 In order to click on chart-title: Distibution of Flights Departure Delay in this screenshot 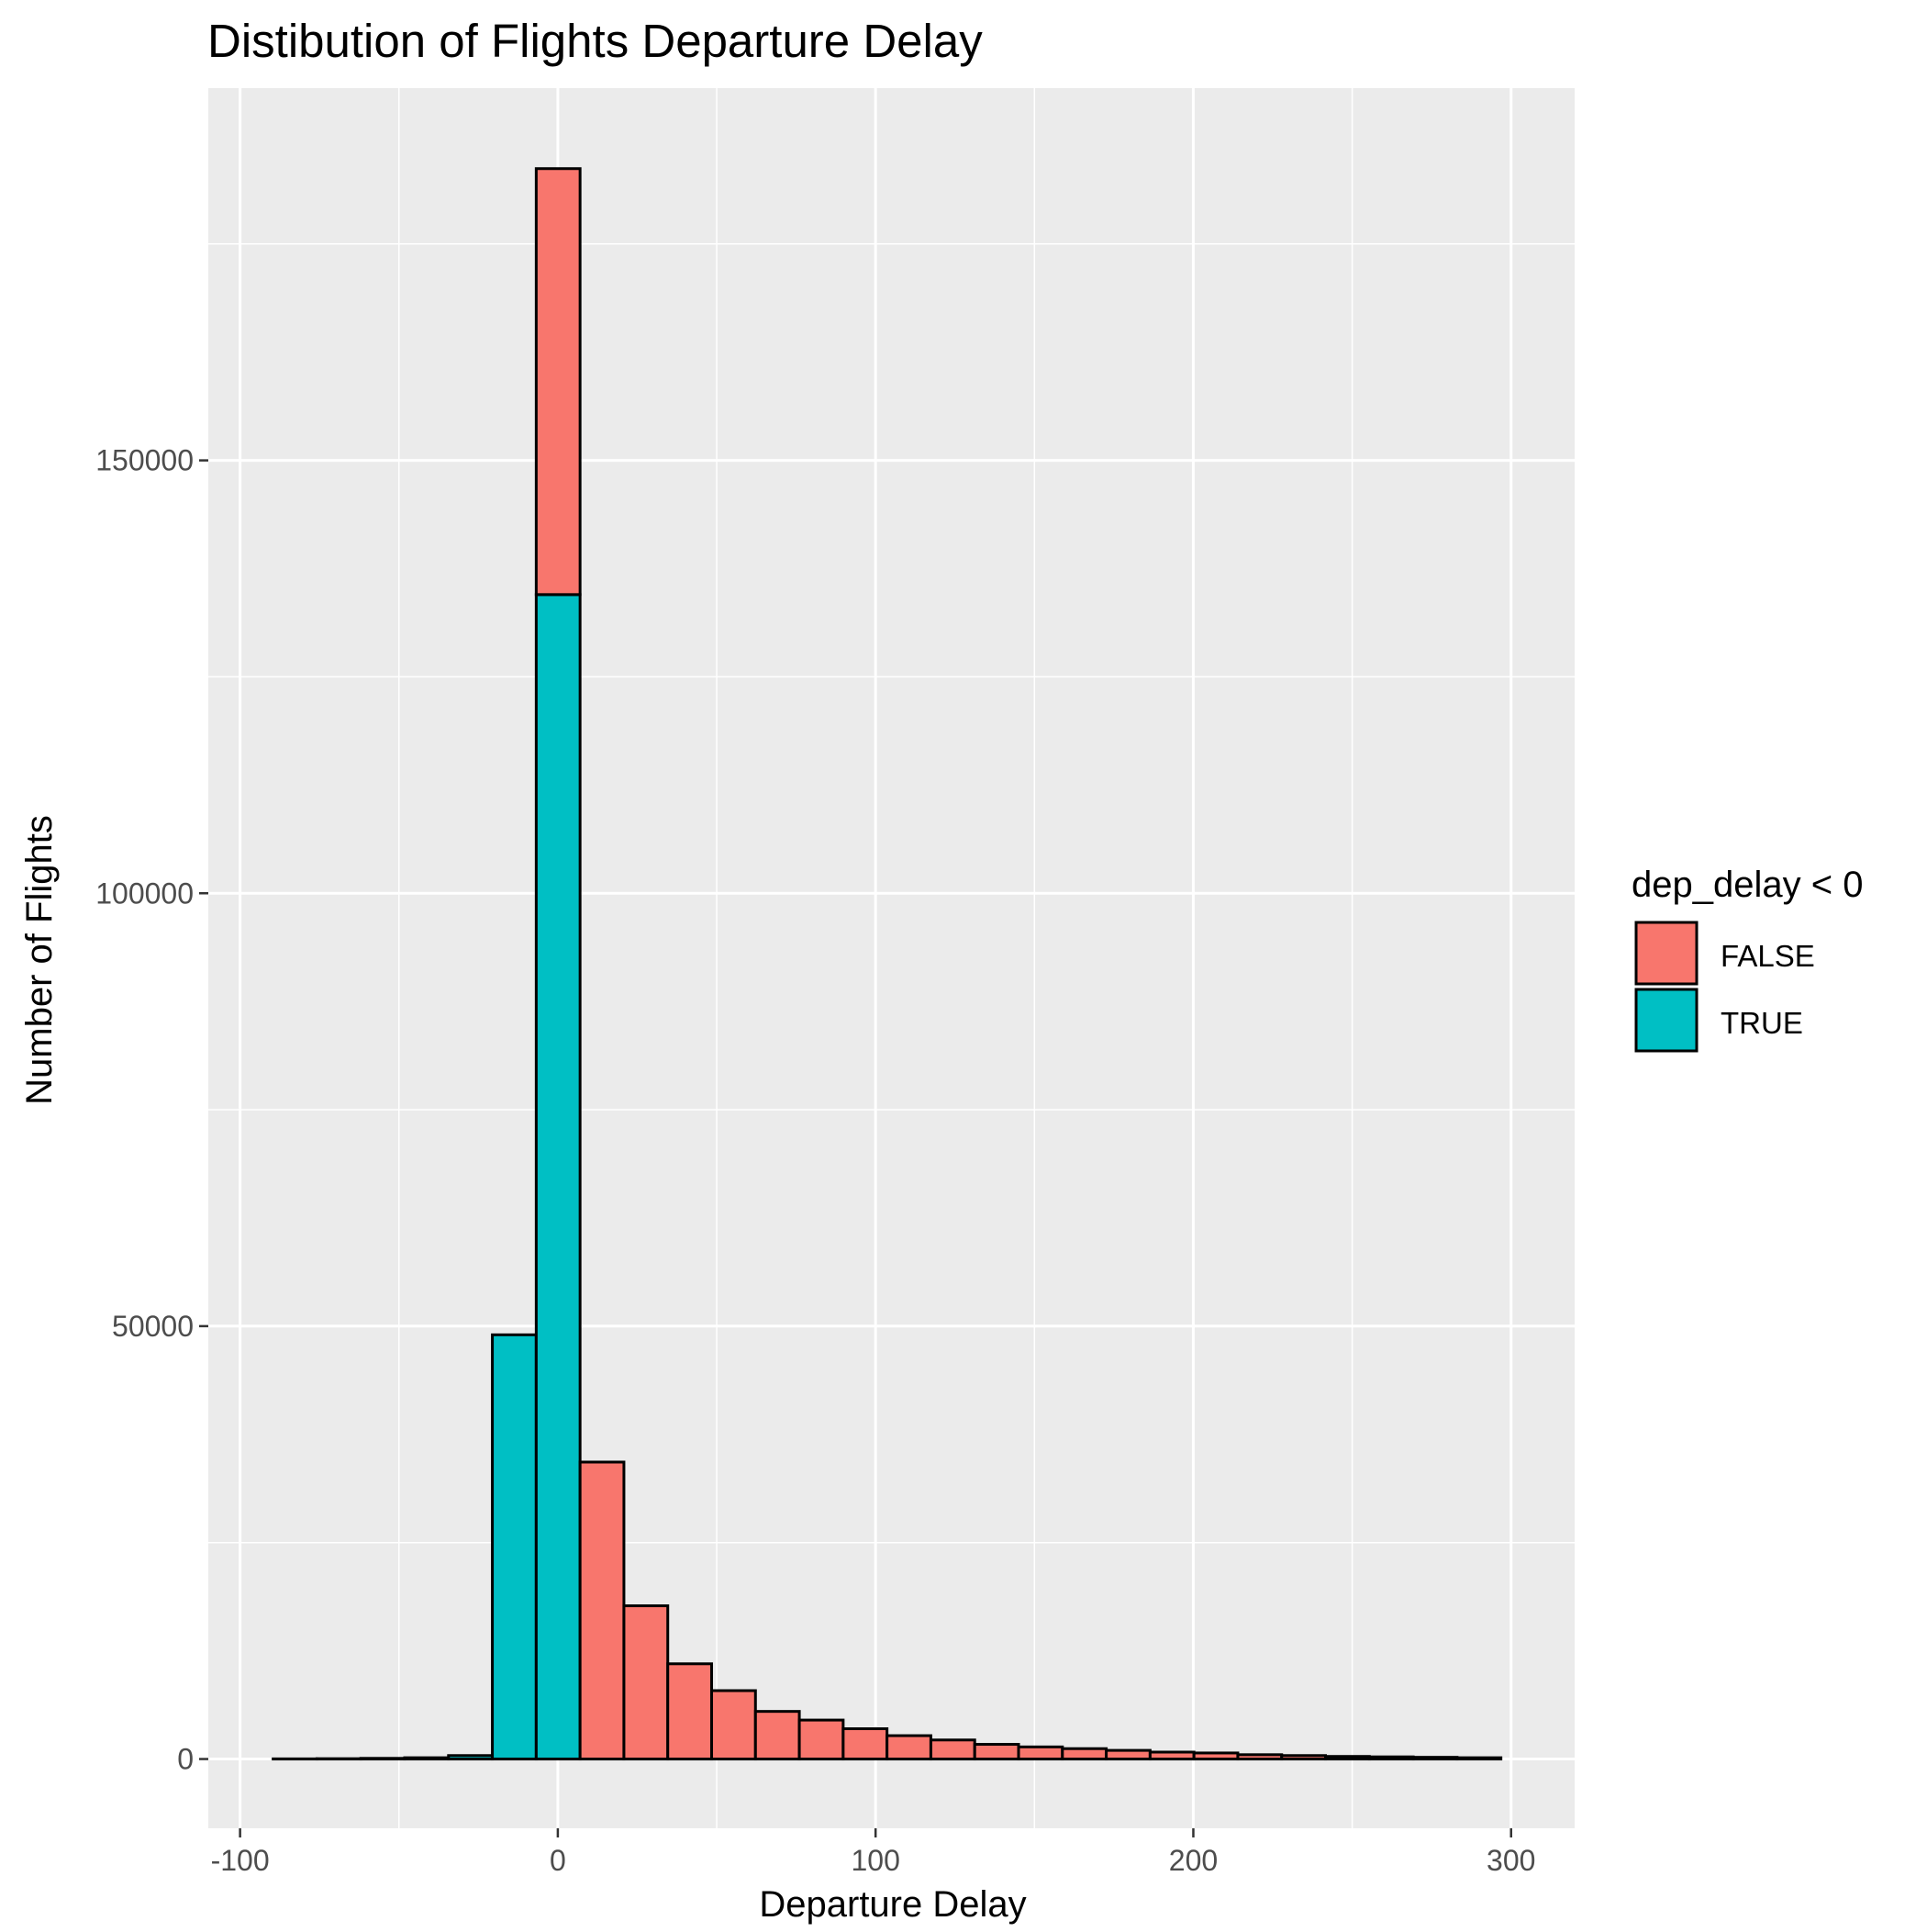, I will do `click(595, 41)`.